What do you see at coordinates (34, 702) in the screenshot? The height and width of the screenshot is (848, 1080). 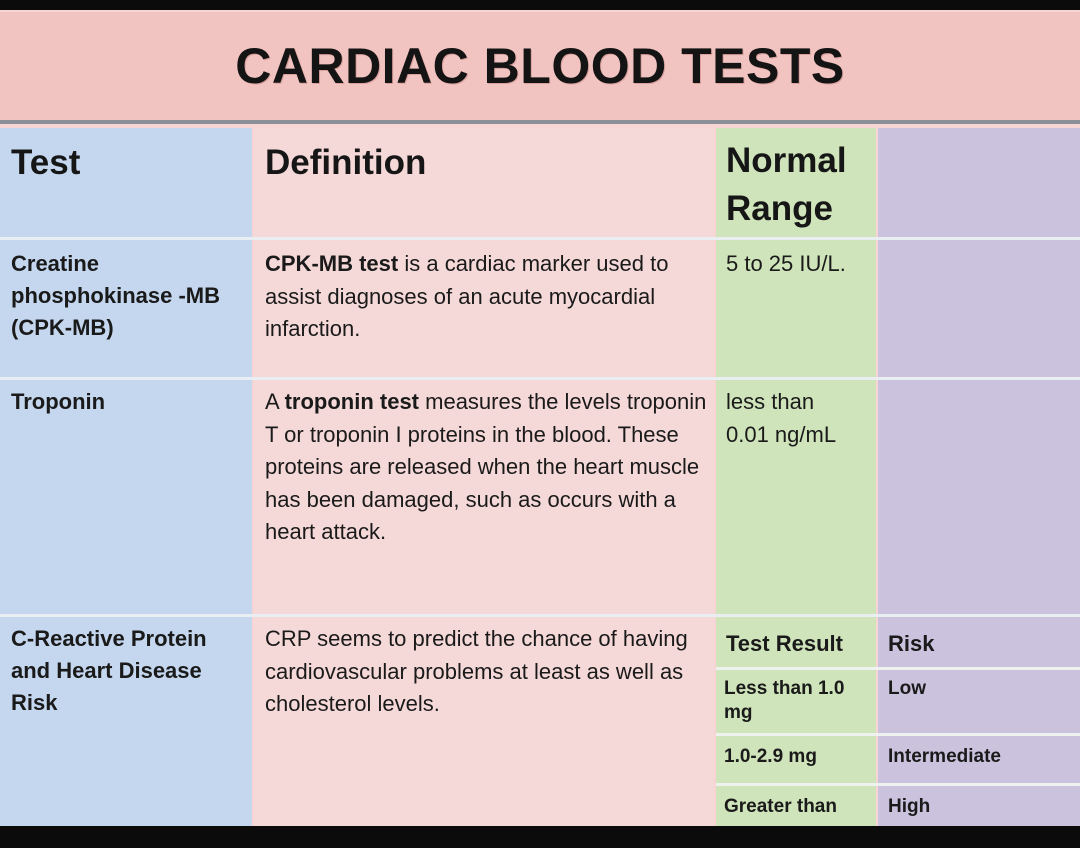 I see `test-name-line: Risk` at bounding box center [34, 702].